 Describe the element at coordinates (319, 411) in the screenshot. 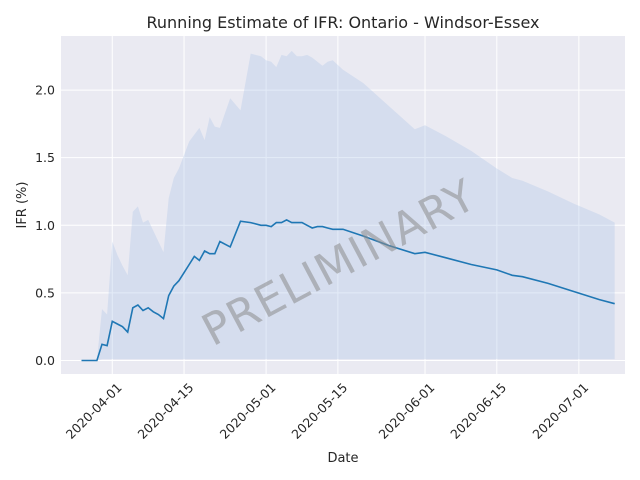

I see `x-tick-label: 2020-05-15` at that location.